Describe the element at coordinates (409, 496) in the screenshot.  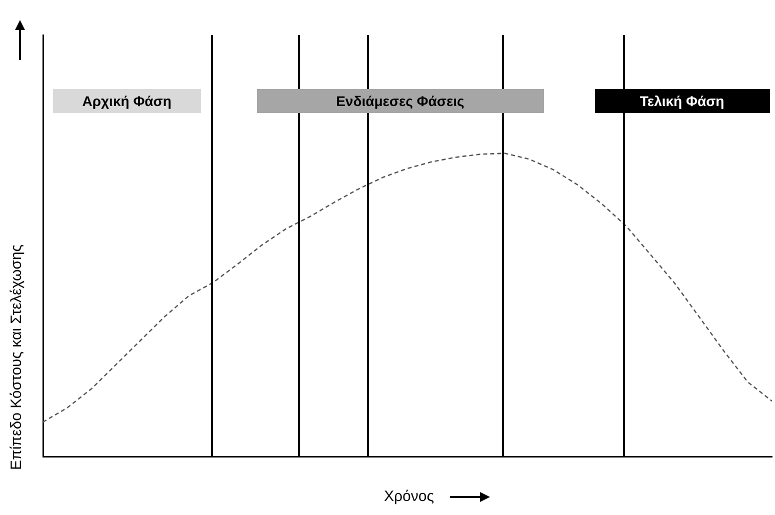
I see `x-axis-title: Χρόνος` at that location.